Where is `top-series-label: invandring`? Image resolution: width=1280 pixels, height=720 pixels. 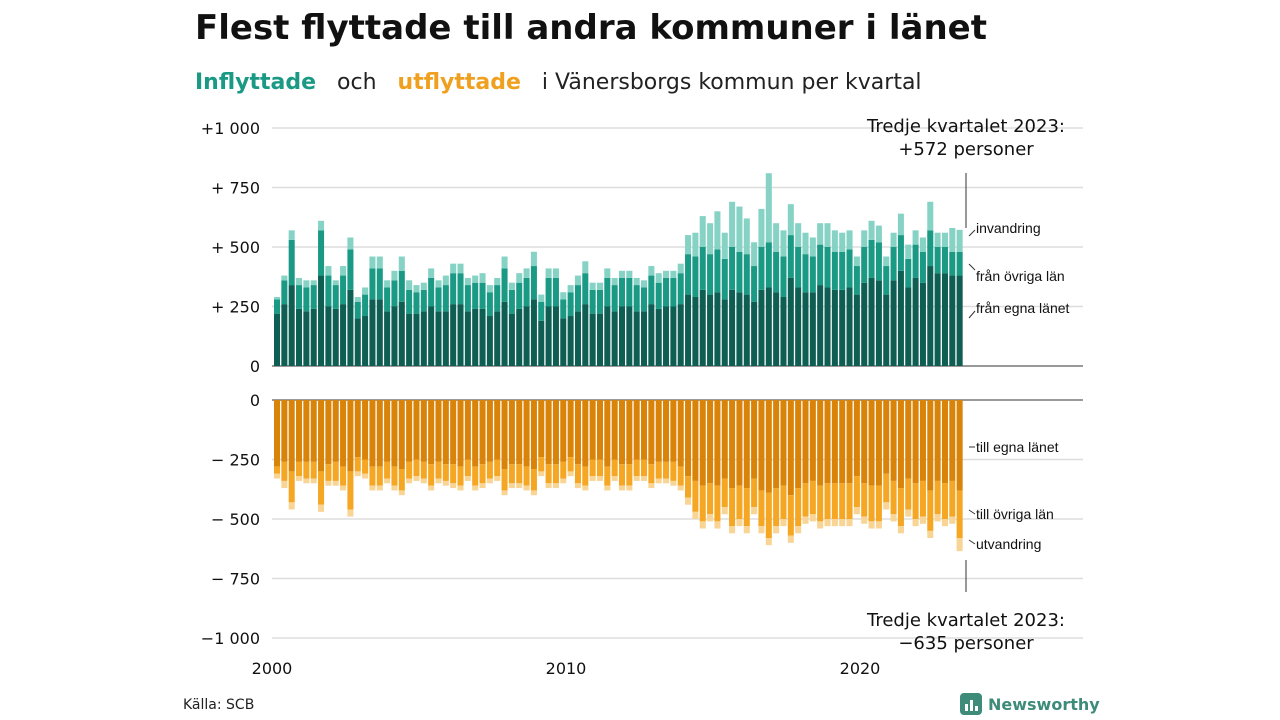 top-series-label: invandring is located at coordinates (1008, 228).